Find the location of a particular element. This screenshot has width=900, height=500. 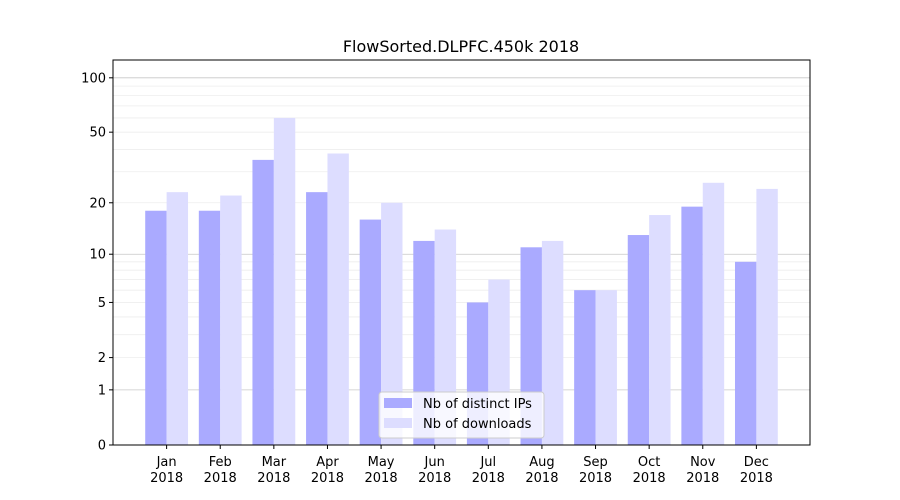

chart-title: FlowSorted.DLPFC.450k 2018 is located at coordinates (461, 46).